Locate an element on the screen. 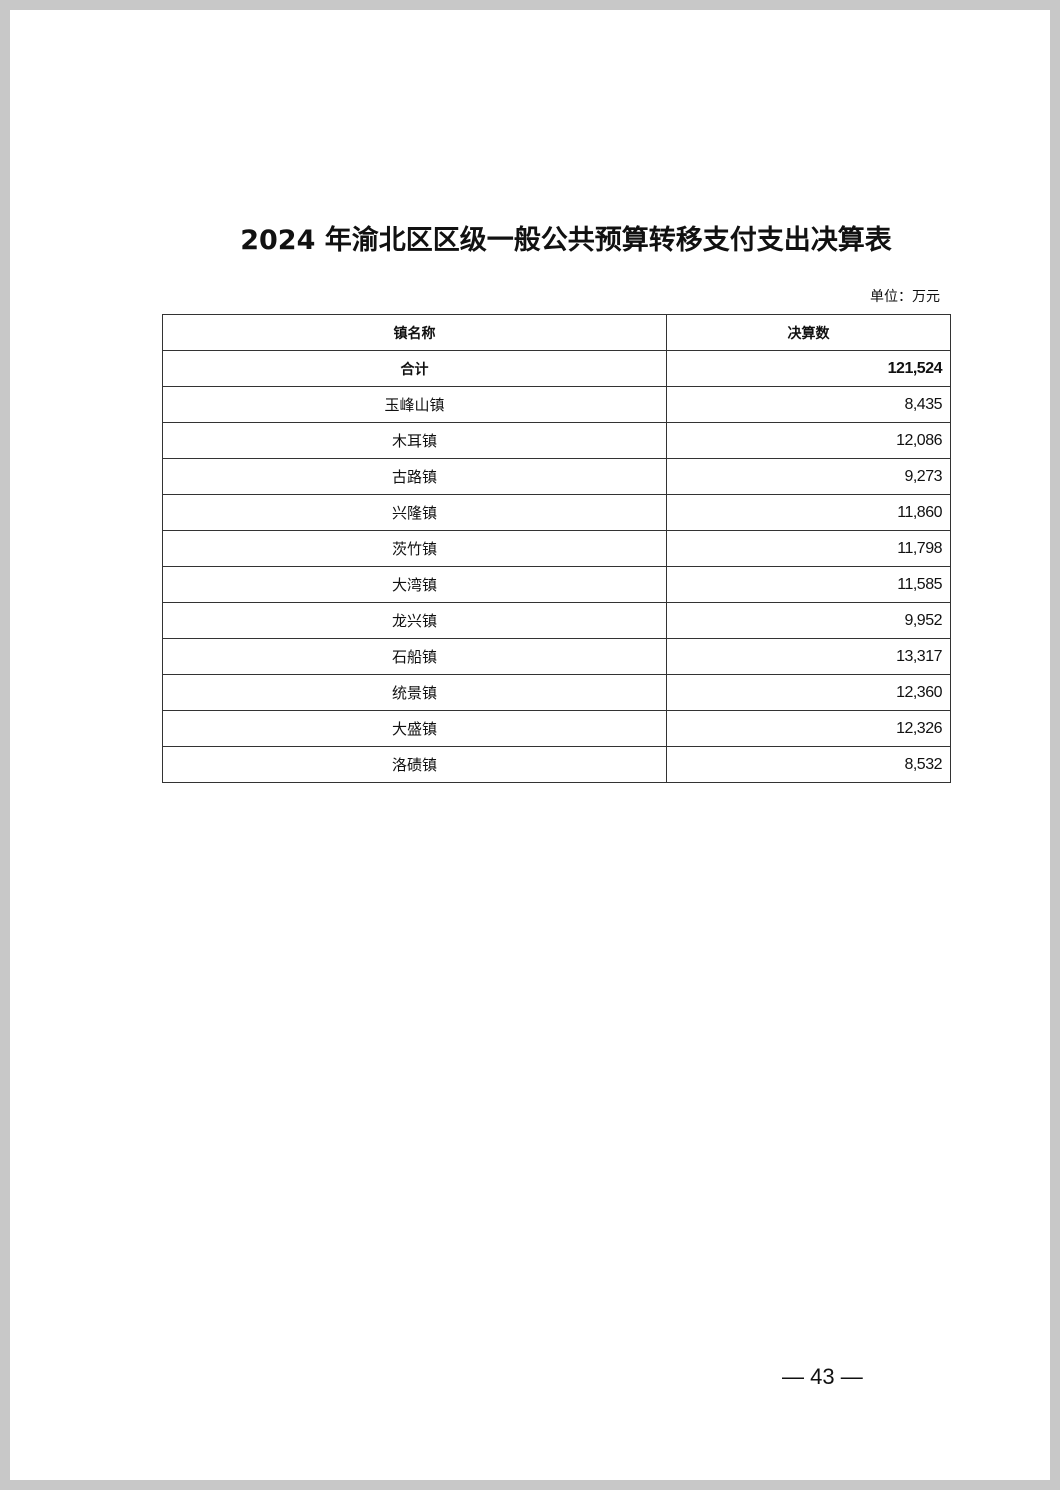 This screenshot has height=1490, width=1060. final-amount: 13,317 is located at coordinates (808, 656).